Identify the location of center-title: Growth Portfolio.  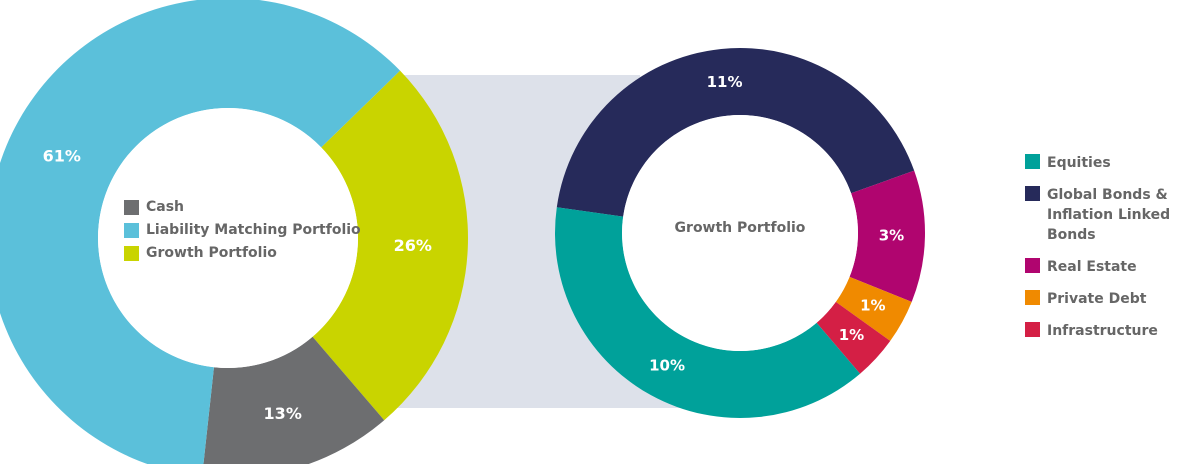
(740, 228).